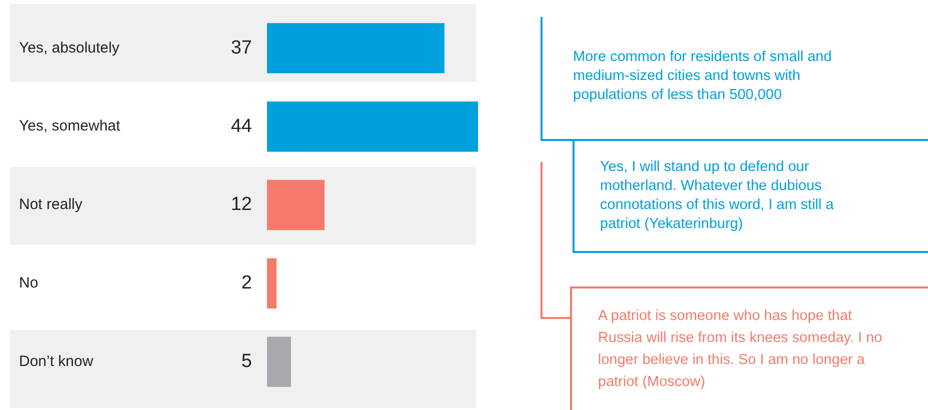  Describe the element at coordinates (241, 47) in the screenshot. I see `data-label: 37` at that location.